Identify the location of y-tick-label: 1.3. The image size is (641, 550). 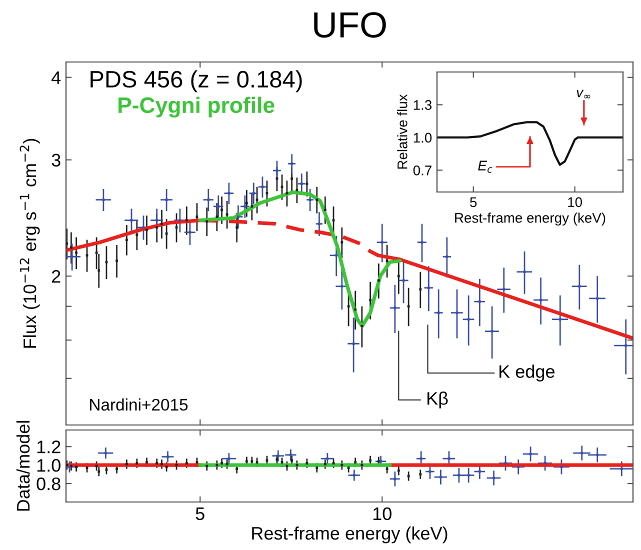
(423, 105).